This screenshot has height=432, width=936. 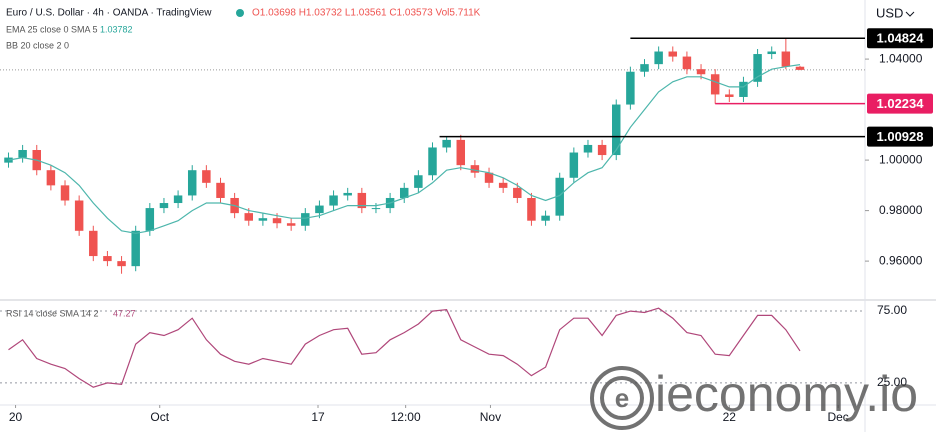 I want to click on x-tick-label: Dec, so click(x=837, y=417).